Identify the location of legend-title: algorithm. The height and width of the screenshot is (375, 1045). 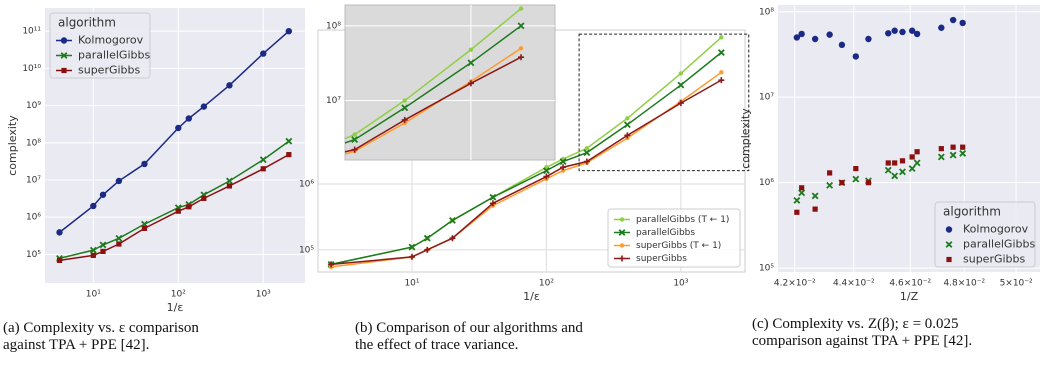
(972, 212).